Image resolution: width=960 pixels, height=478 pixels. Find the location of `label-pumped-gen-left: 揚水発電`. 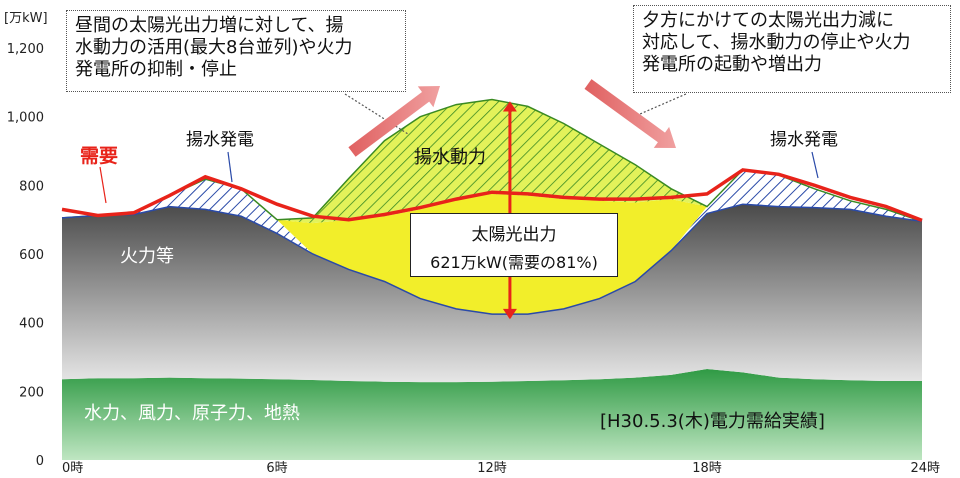

label-pumped-gen-left: 揚水発電 is located at coordinates (220, 140).